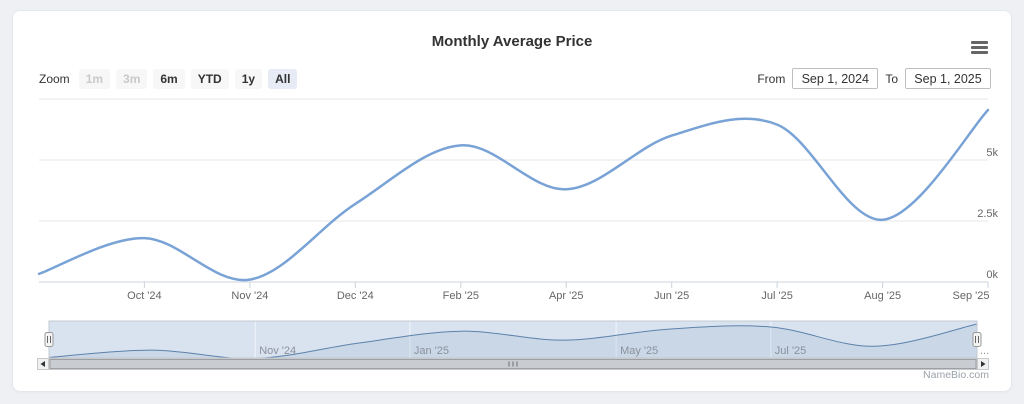 The width and height of the screenshot is (1024, 404). Describe the element at coordinates (992, 153) in the screenshot. I see `y-axis-label: 5k` at that location.